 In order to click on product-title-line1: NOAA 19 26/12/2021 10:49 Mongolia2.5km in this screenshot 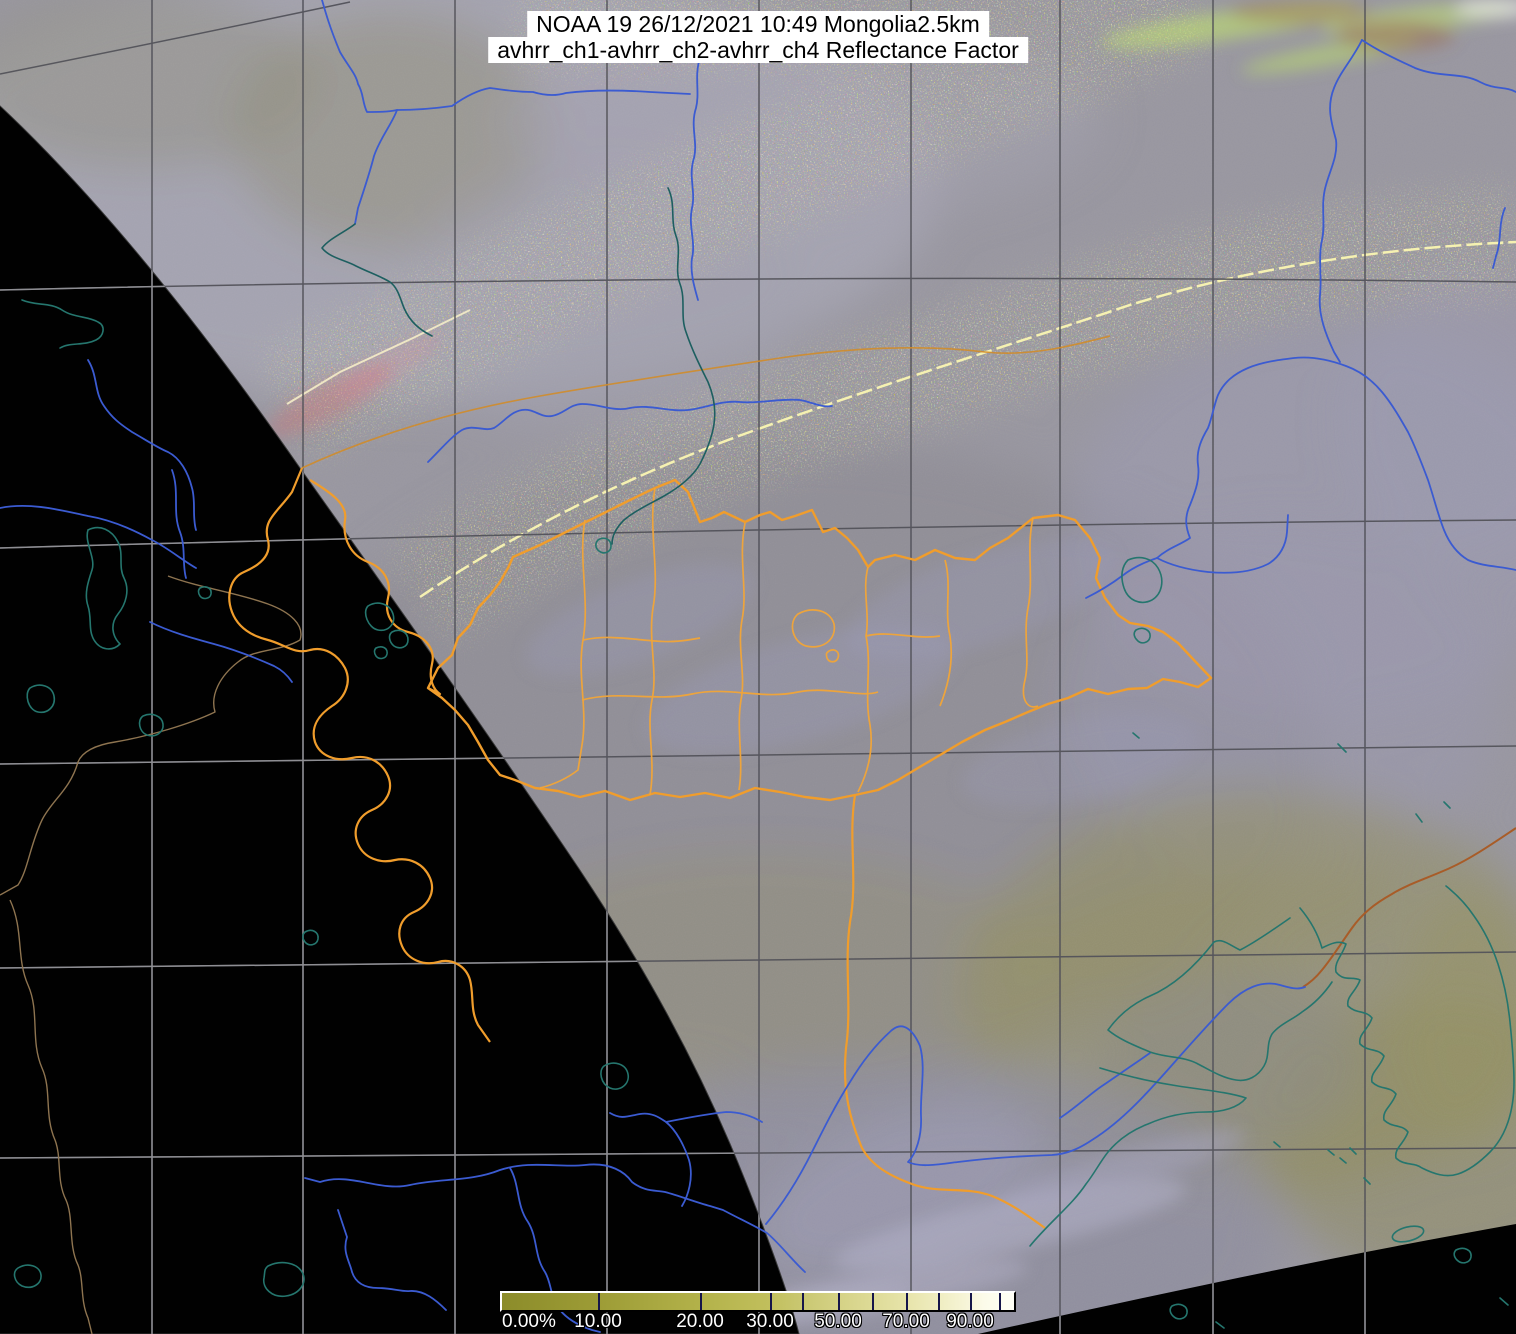, I will do `click(758, 24)`.